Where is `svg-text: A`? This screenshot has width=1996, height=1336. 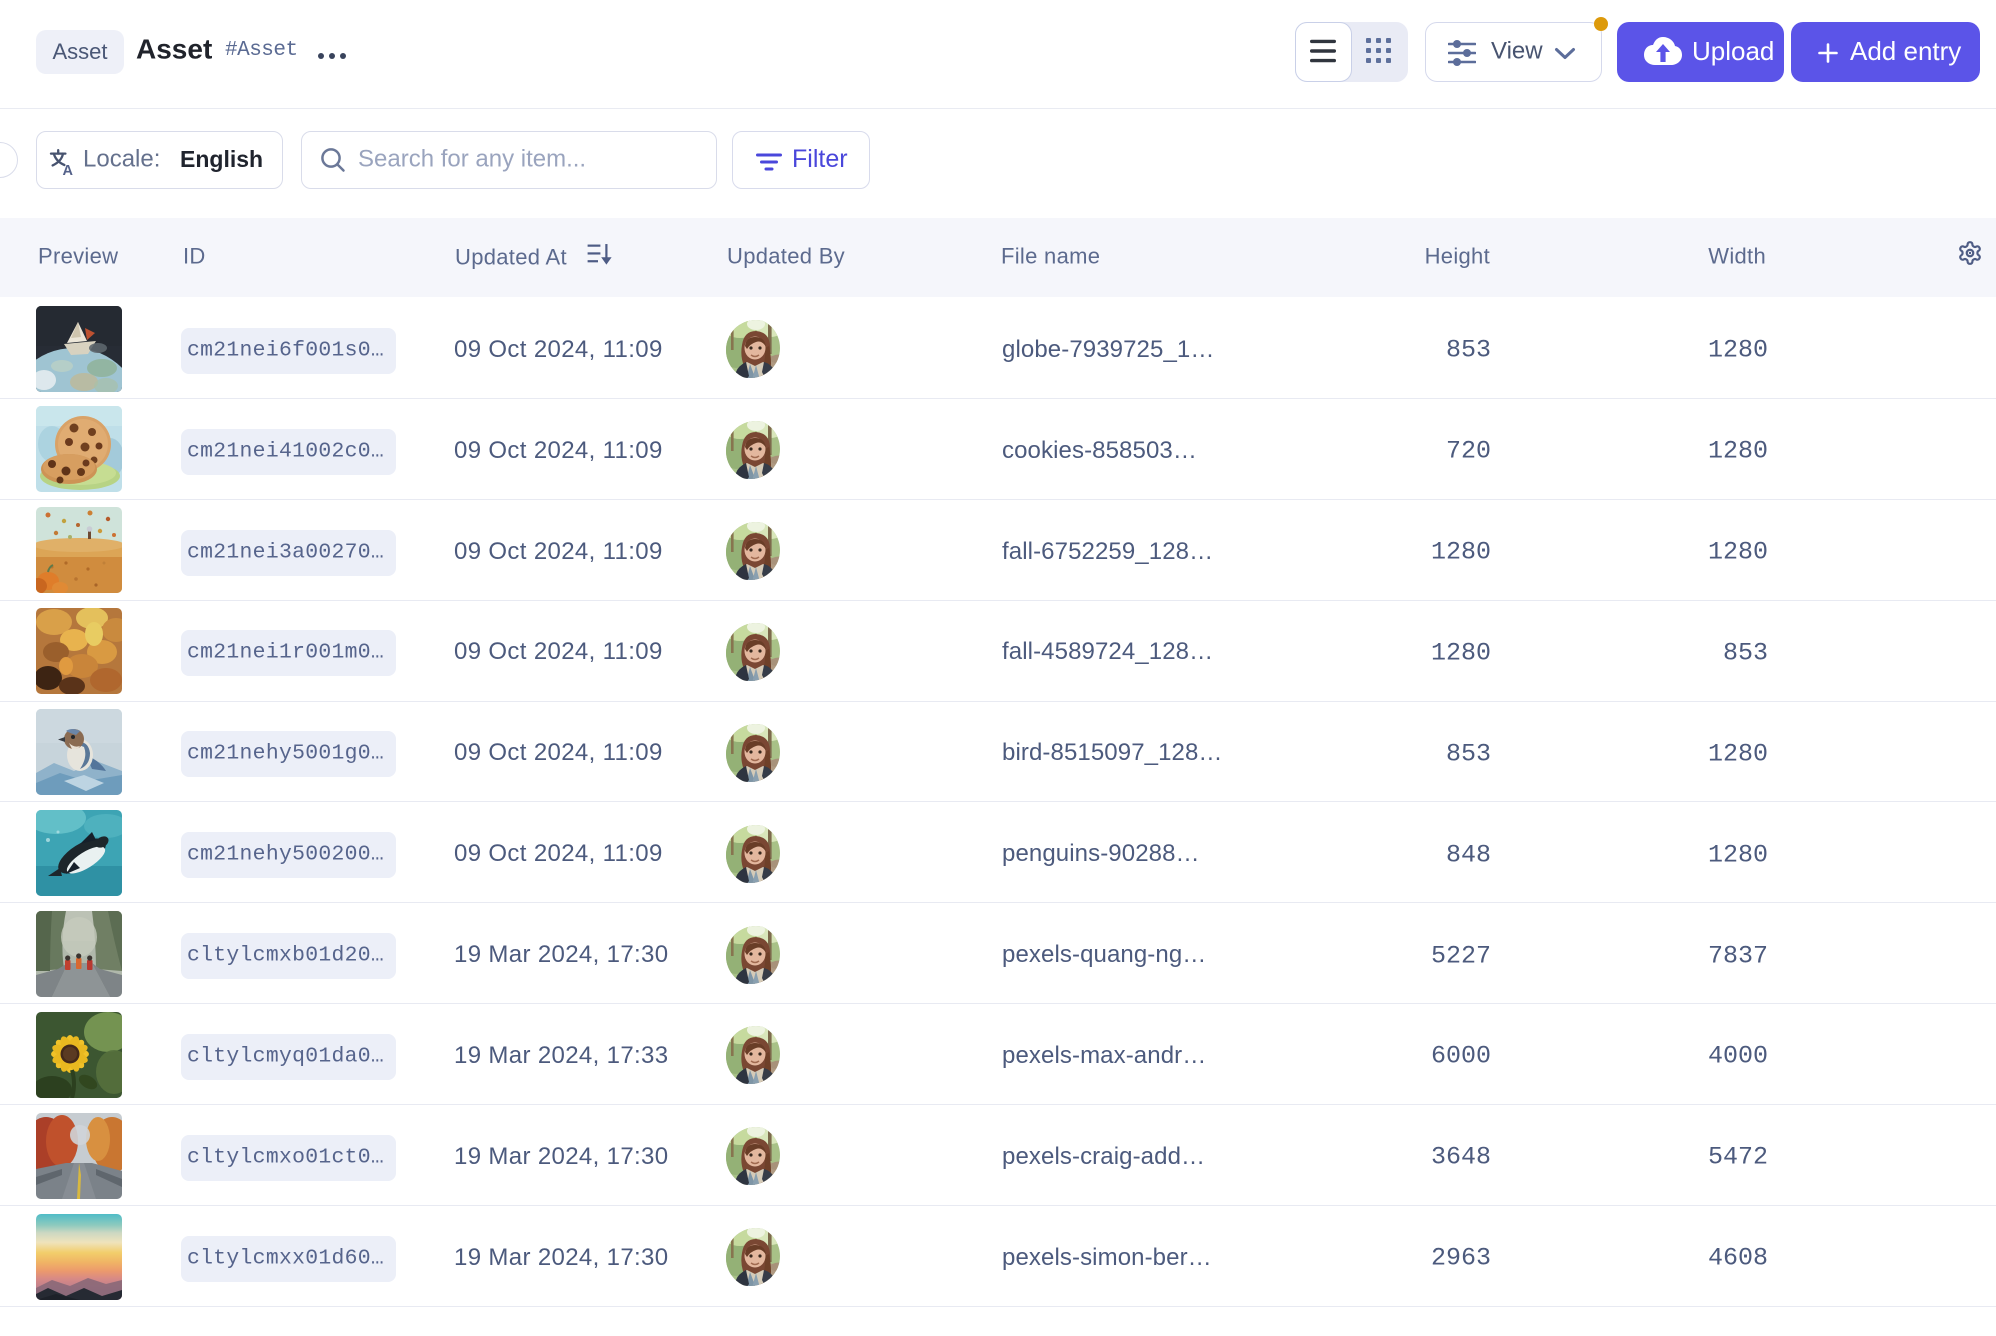 svg-text: A is located at coordinates (68, 169).